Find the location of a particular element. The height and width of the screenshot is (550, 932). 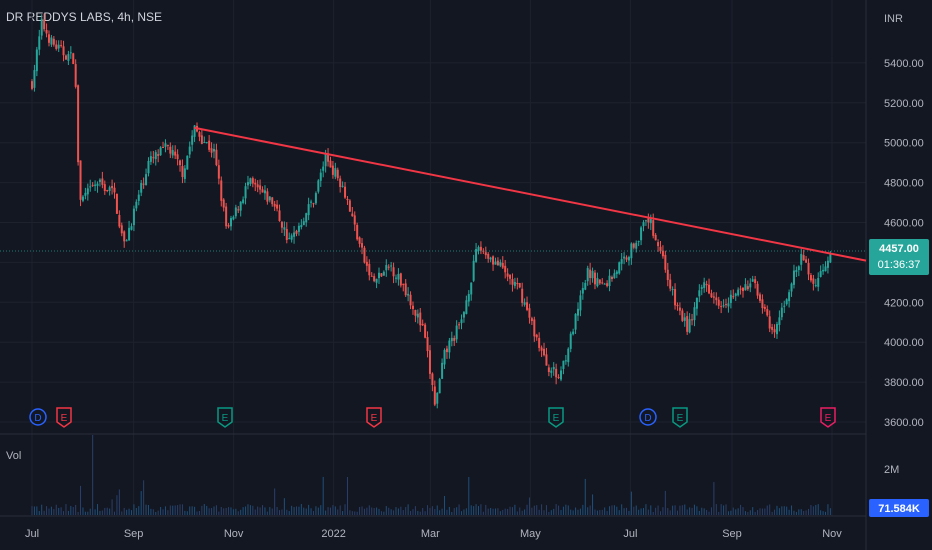

event-marker-letter: E is located at coordinates (556, 418).